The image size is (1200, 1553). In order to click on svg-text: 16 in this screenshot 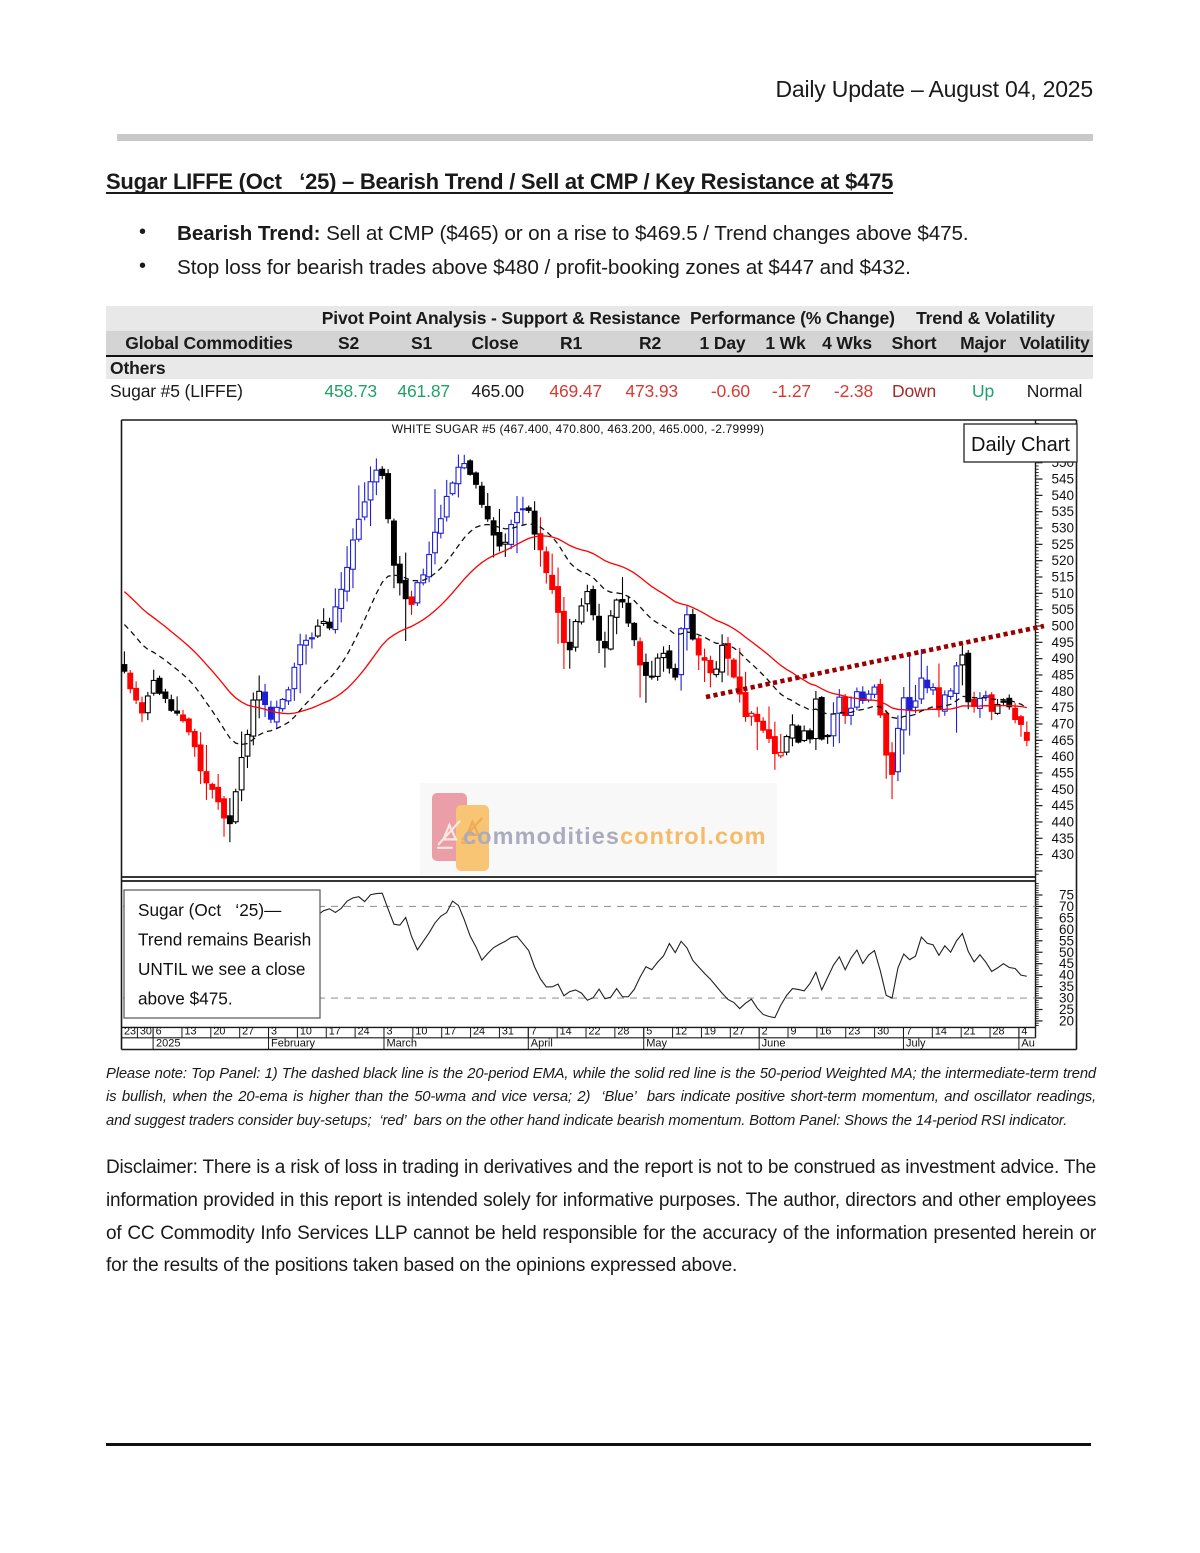, I will do `click(825, 1032)`.